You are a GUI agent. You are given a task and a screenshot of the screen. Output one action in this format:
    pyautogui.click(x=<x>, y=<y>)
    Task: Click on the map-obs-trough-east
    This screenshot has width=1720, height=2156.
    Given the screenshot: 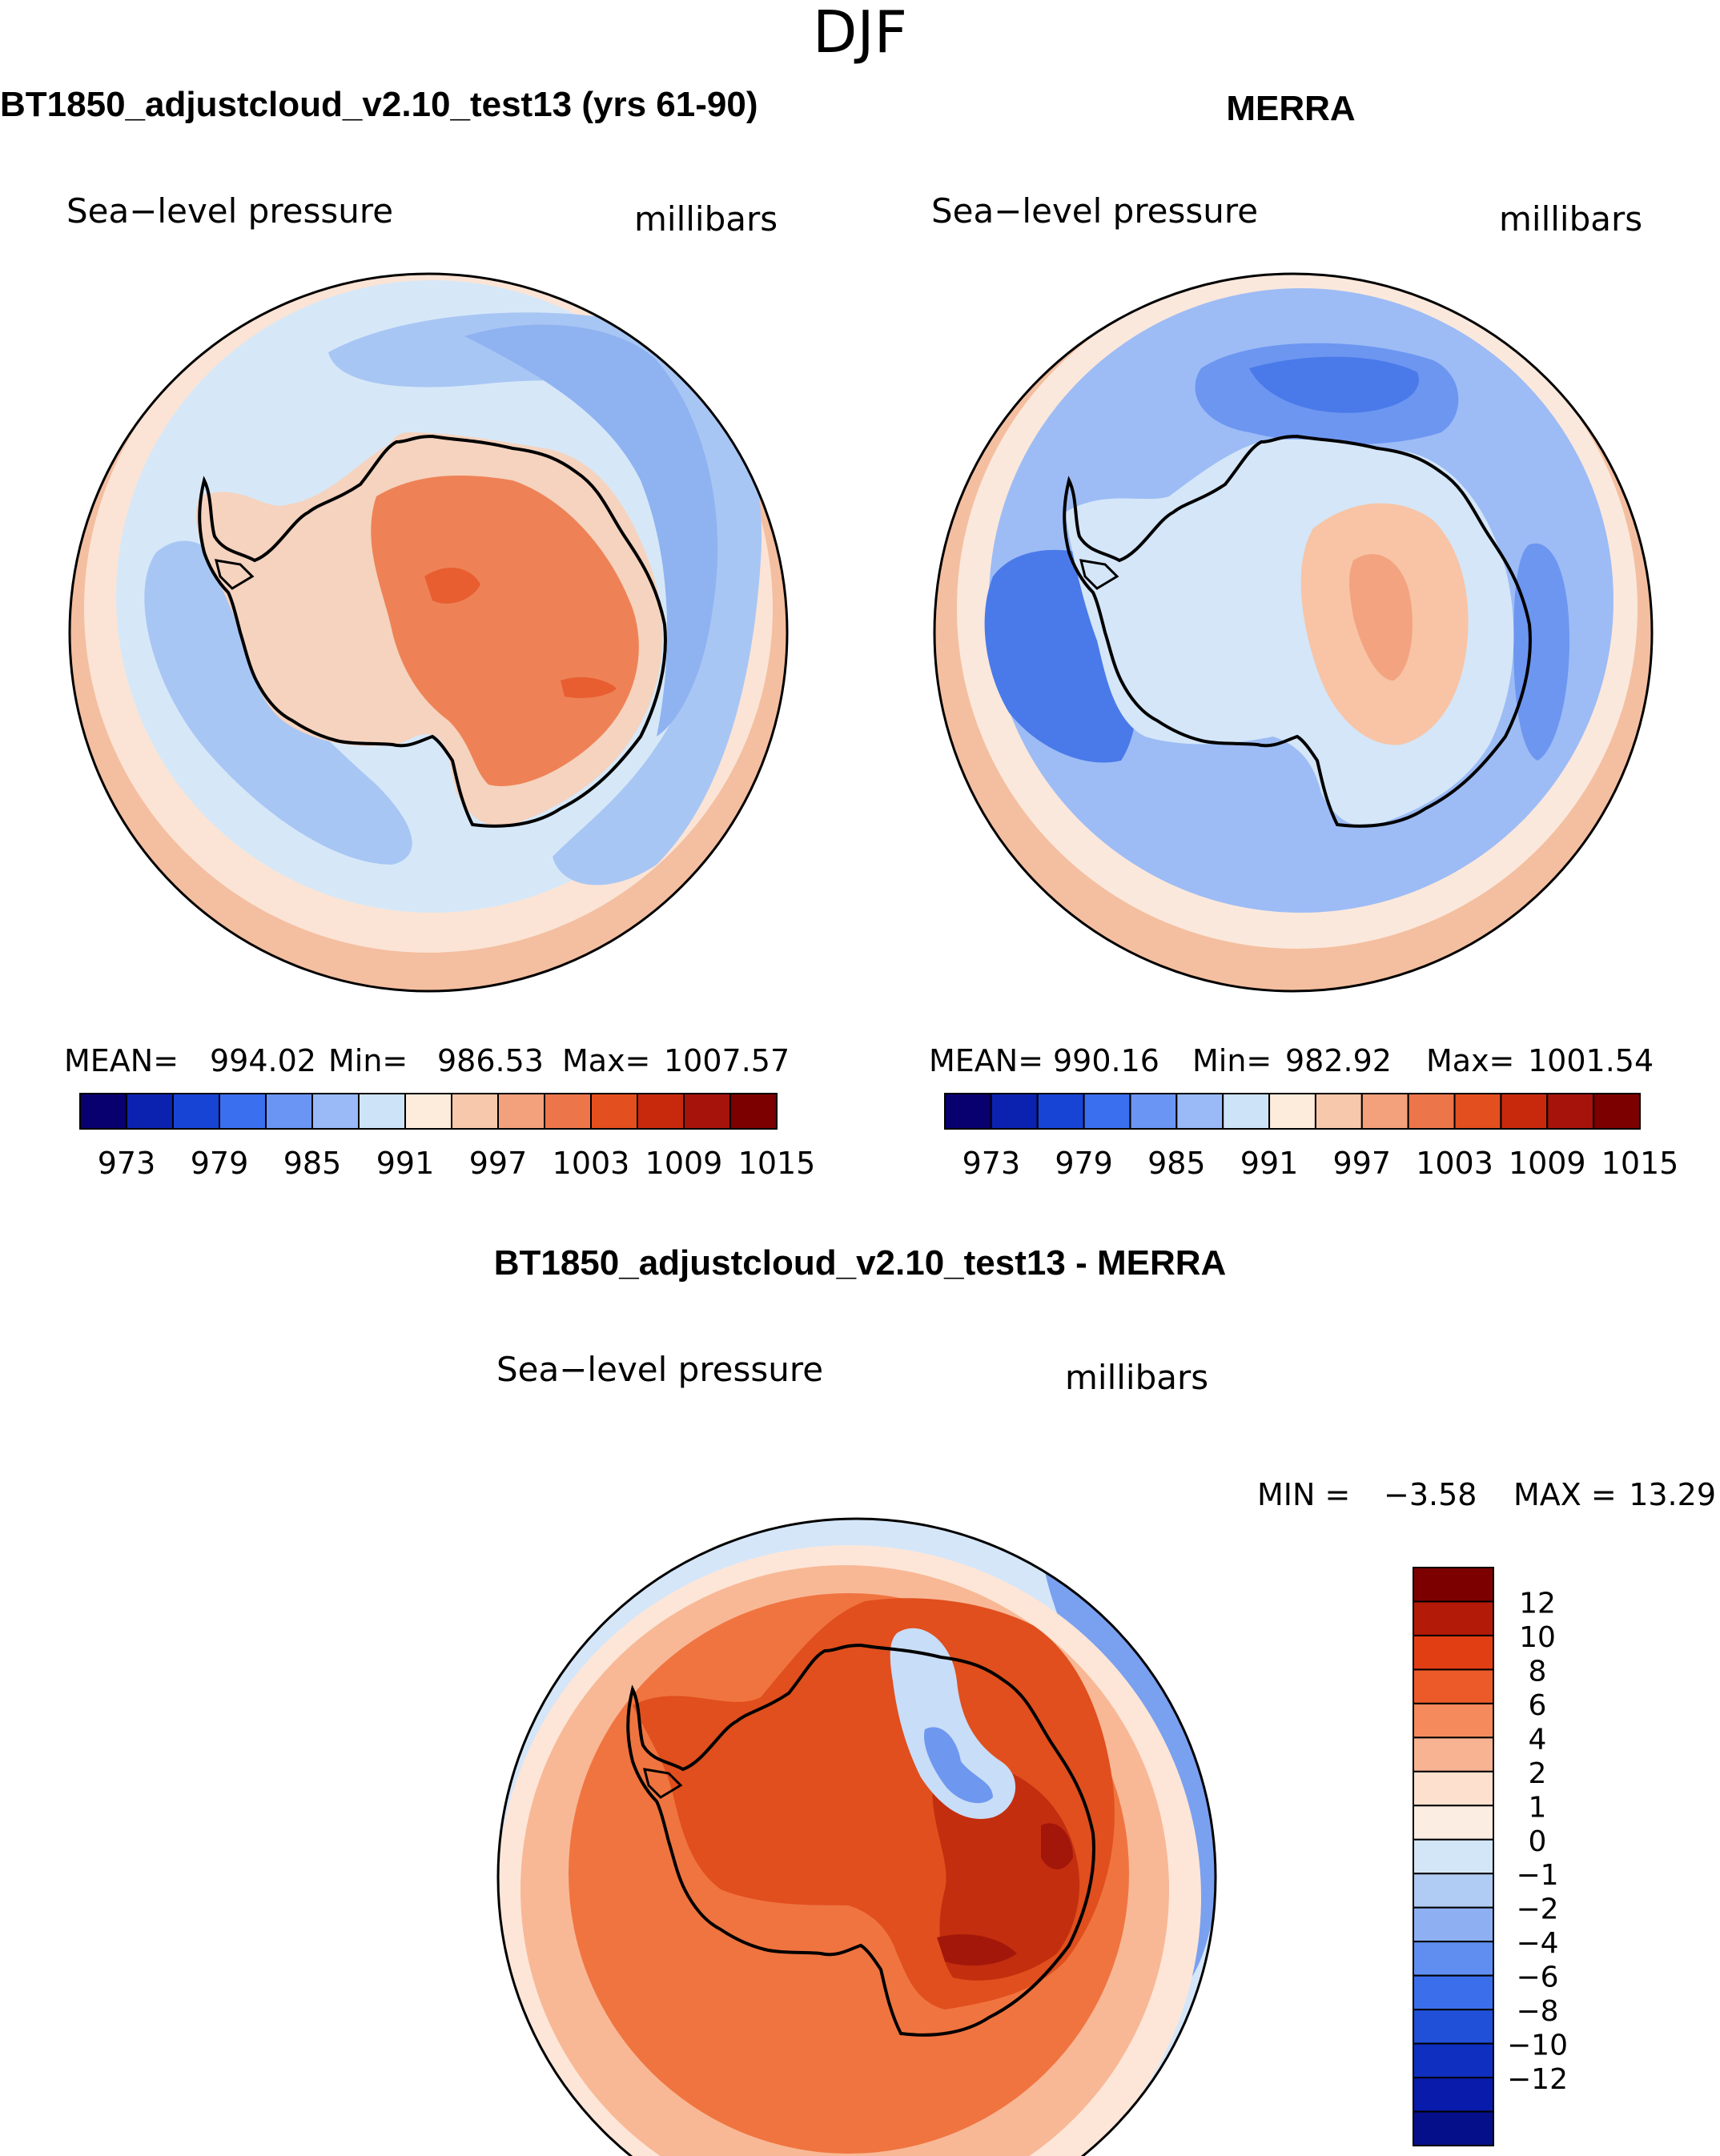 What is the action you would take?
    pyautogui.click(x=1541, y=652)
    